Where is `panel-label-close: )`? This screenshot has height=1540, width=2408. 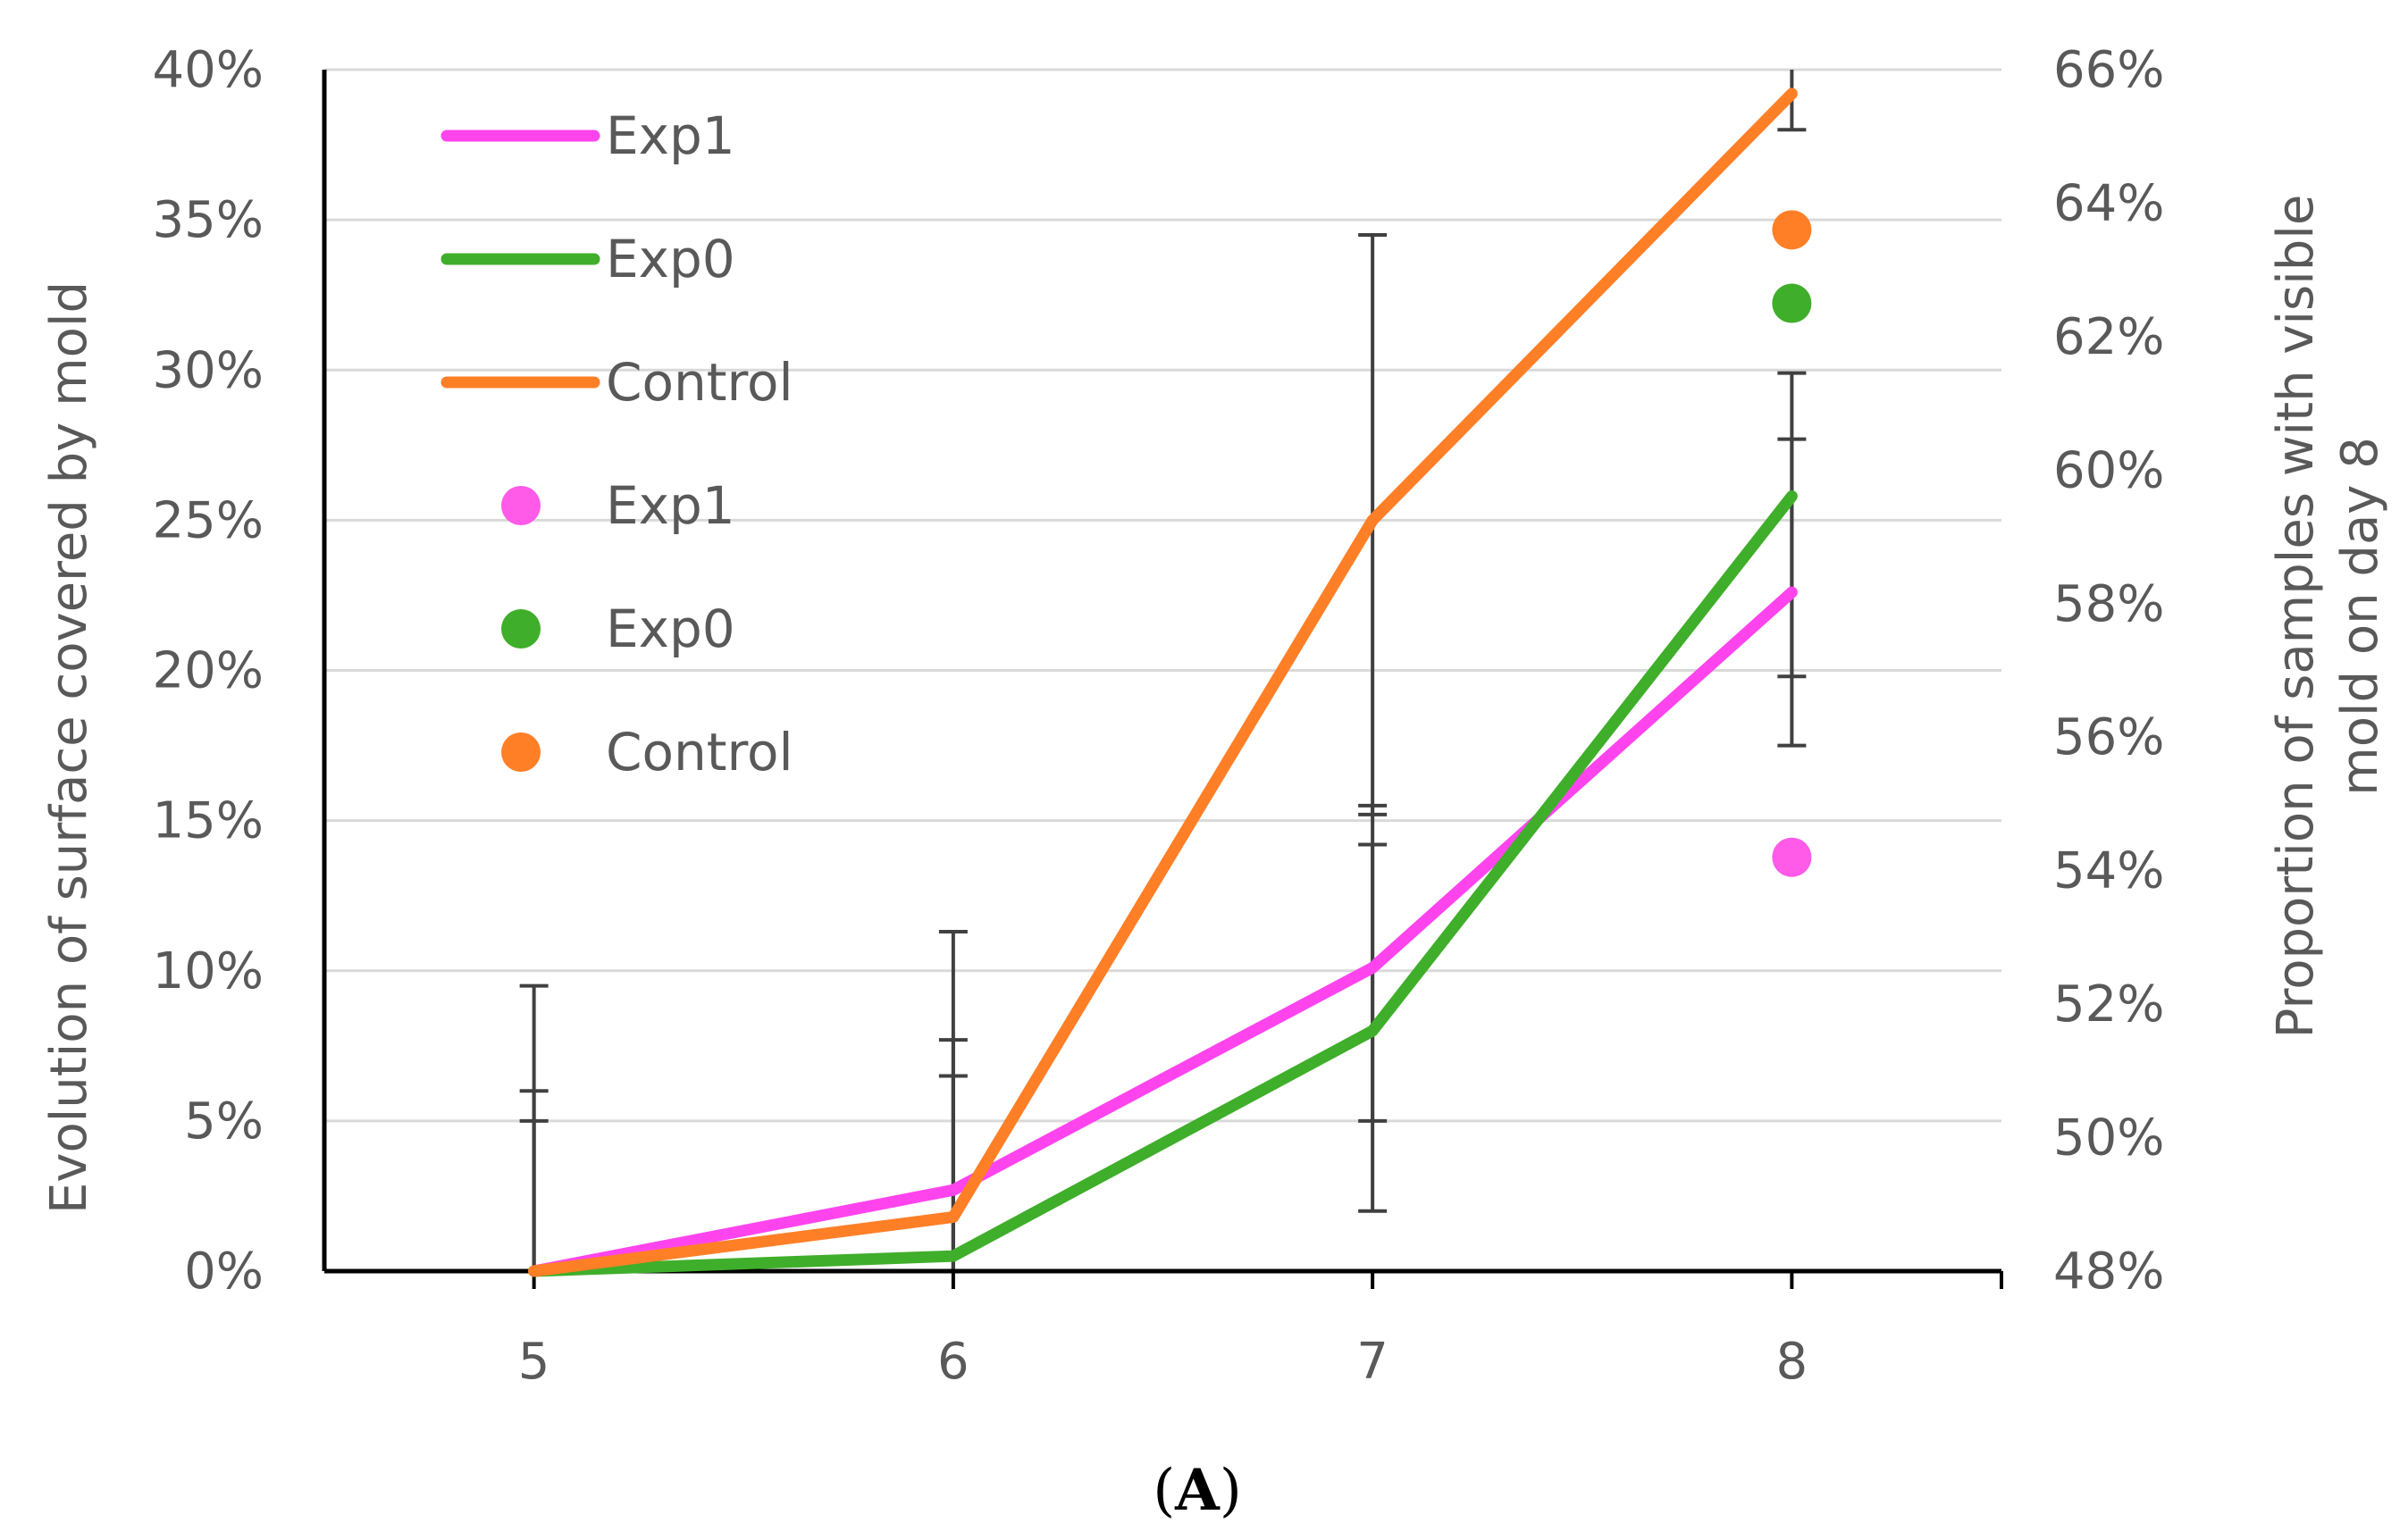
panel-label-close: ) is located at coordinates (1231, 1491).